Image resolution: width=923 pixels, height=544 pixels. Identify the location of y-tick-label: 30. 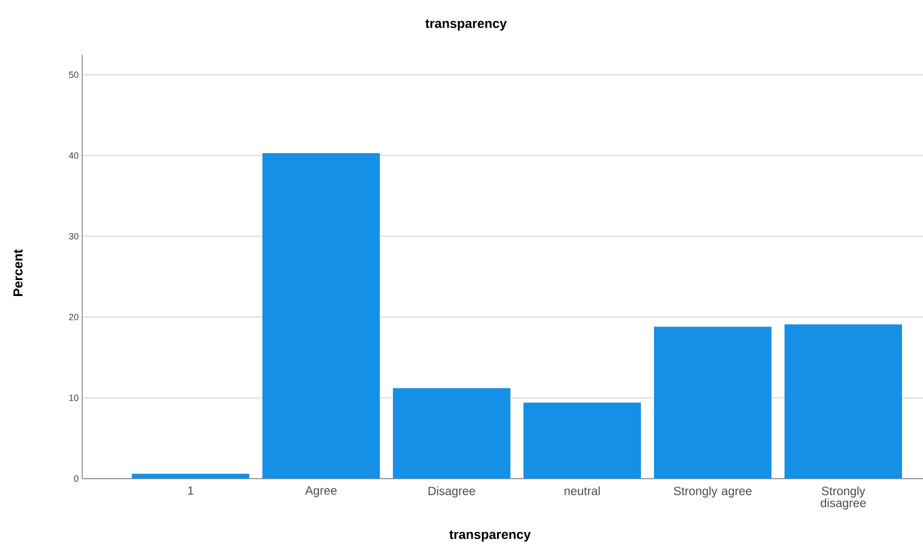
(73, 236).